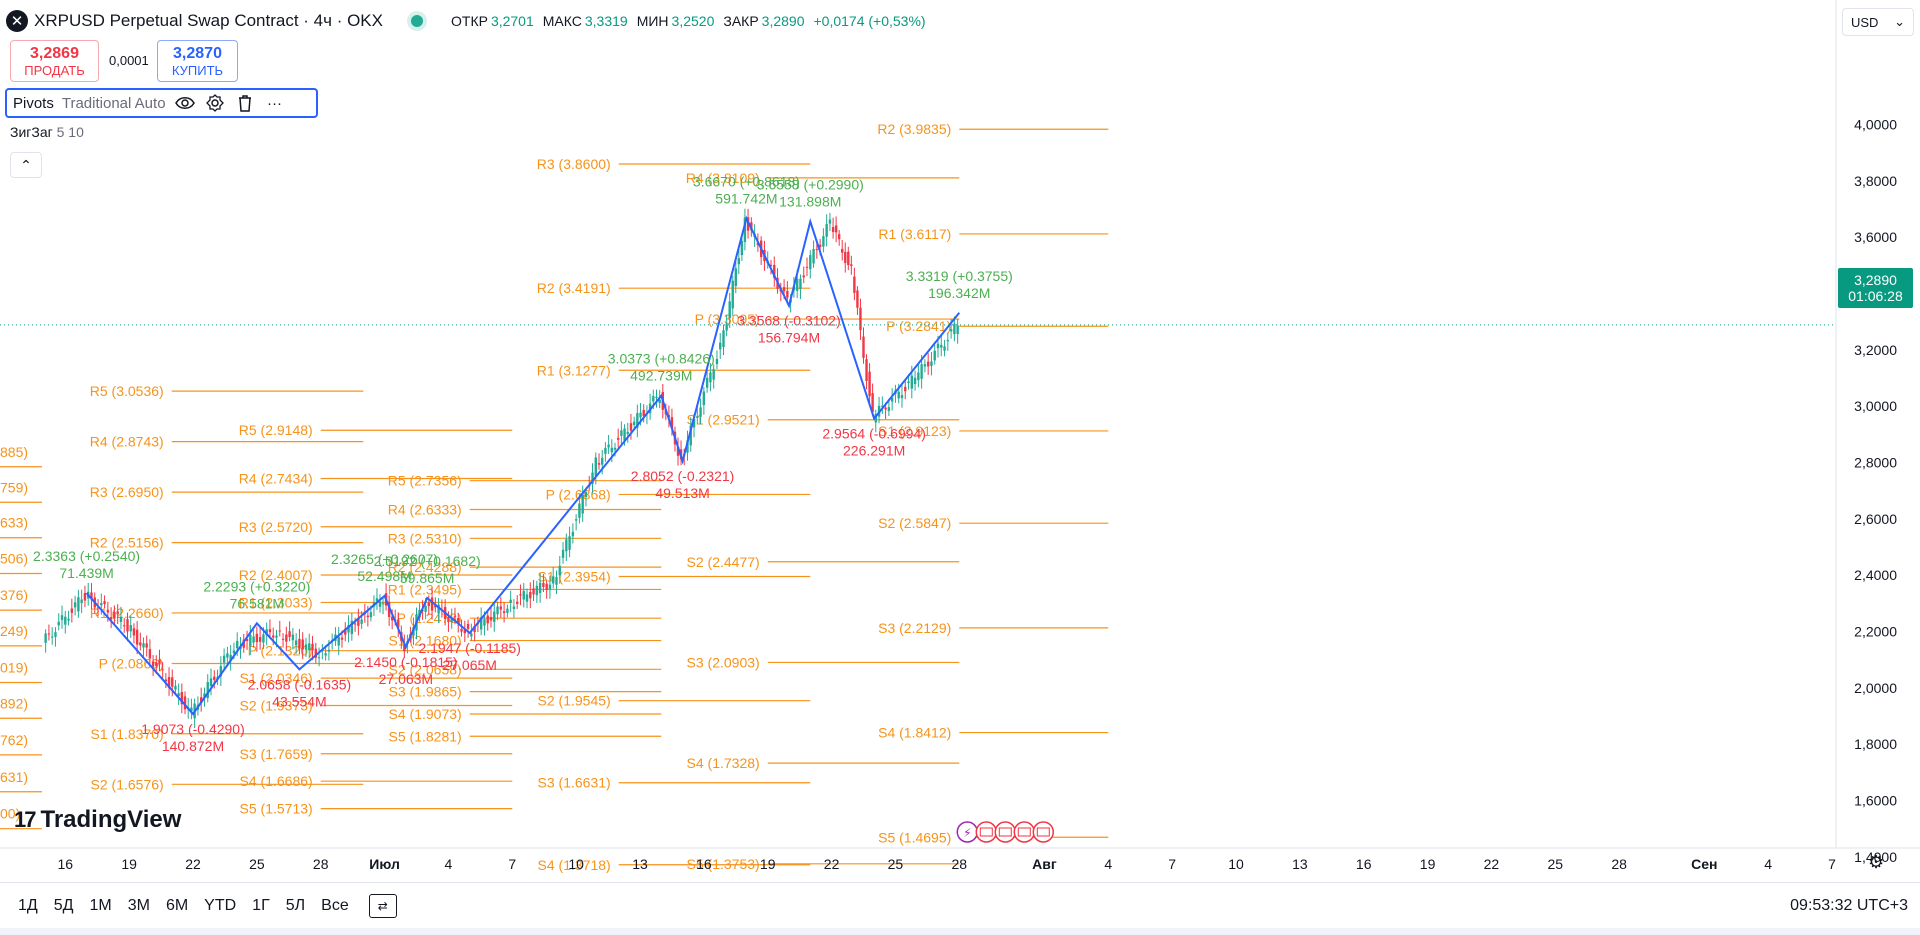 This screenshot has width=1920, height=935. What do you see at coordinates (295, 905) in the screenshot?
I see `range-5y-button: 5Л` at bounding box center [295, 905].